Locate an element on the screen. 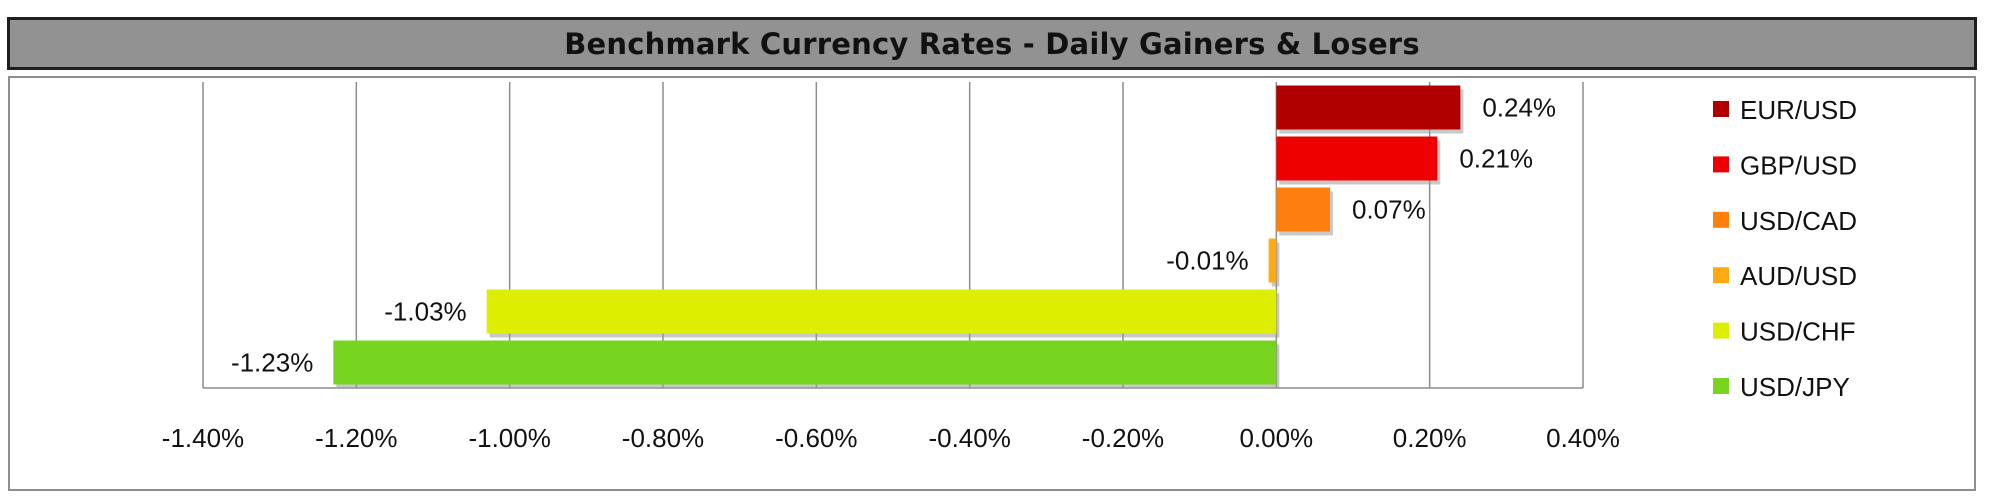 This screenshot has width=1989, height=503. x-tick-label: 0.20% is located at coordinates (1430, 438).